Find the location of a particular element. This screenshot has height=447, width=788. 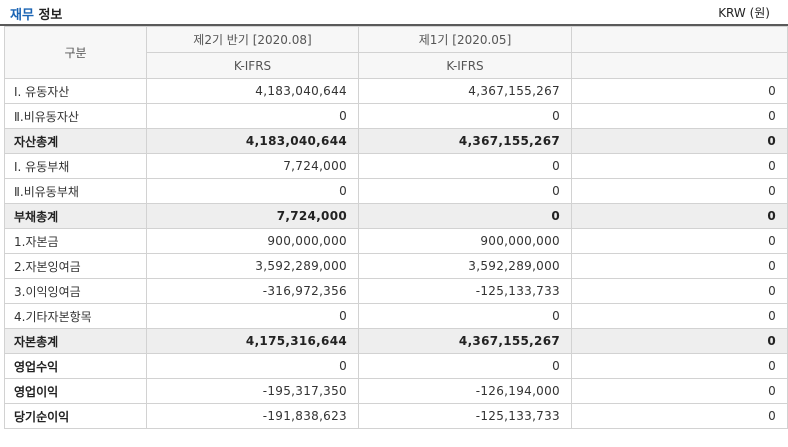

row-label: 영업이익 is located at coordinates (75, 391).